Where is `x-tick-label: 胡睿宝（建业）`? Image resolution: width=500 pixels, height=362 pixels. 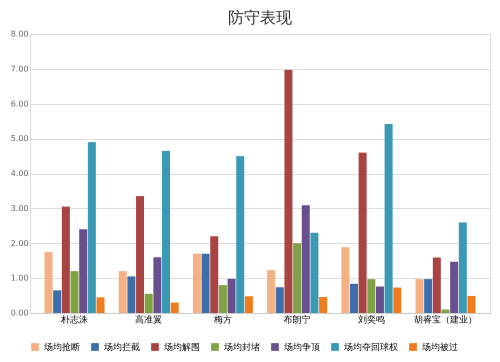
x-tick-label: 胡睿宝（建业） is located at coordinates (445, 320).